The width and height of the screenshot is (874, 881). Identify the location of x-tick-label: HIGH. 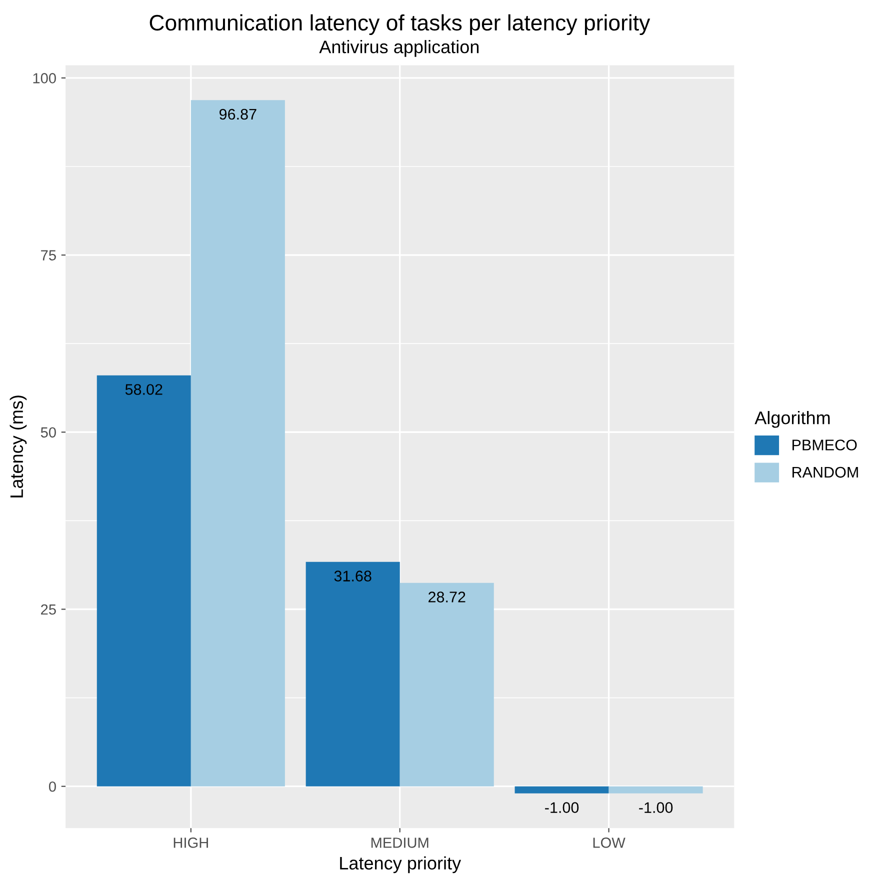
(191, 843).